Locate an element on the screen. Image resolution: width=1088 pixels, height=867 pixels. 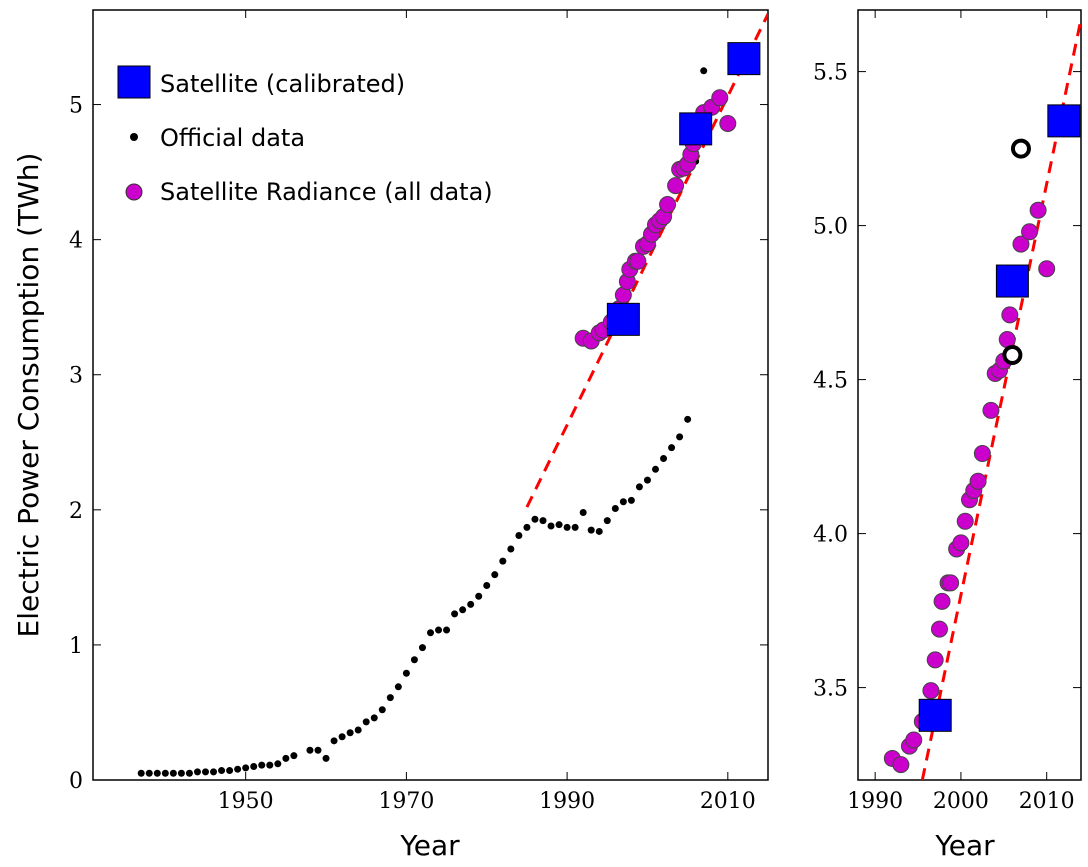
left-y-tick-label: 5 is located at coordinates (76, 106).